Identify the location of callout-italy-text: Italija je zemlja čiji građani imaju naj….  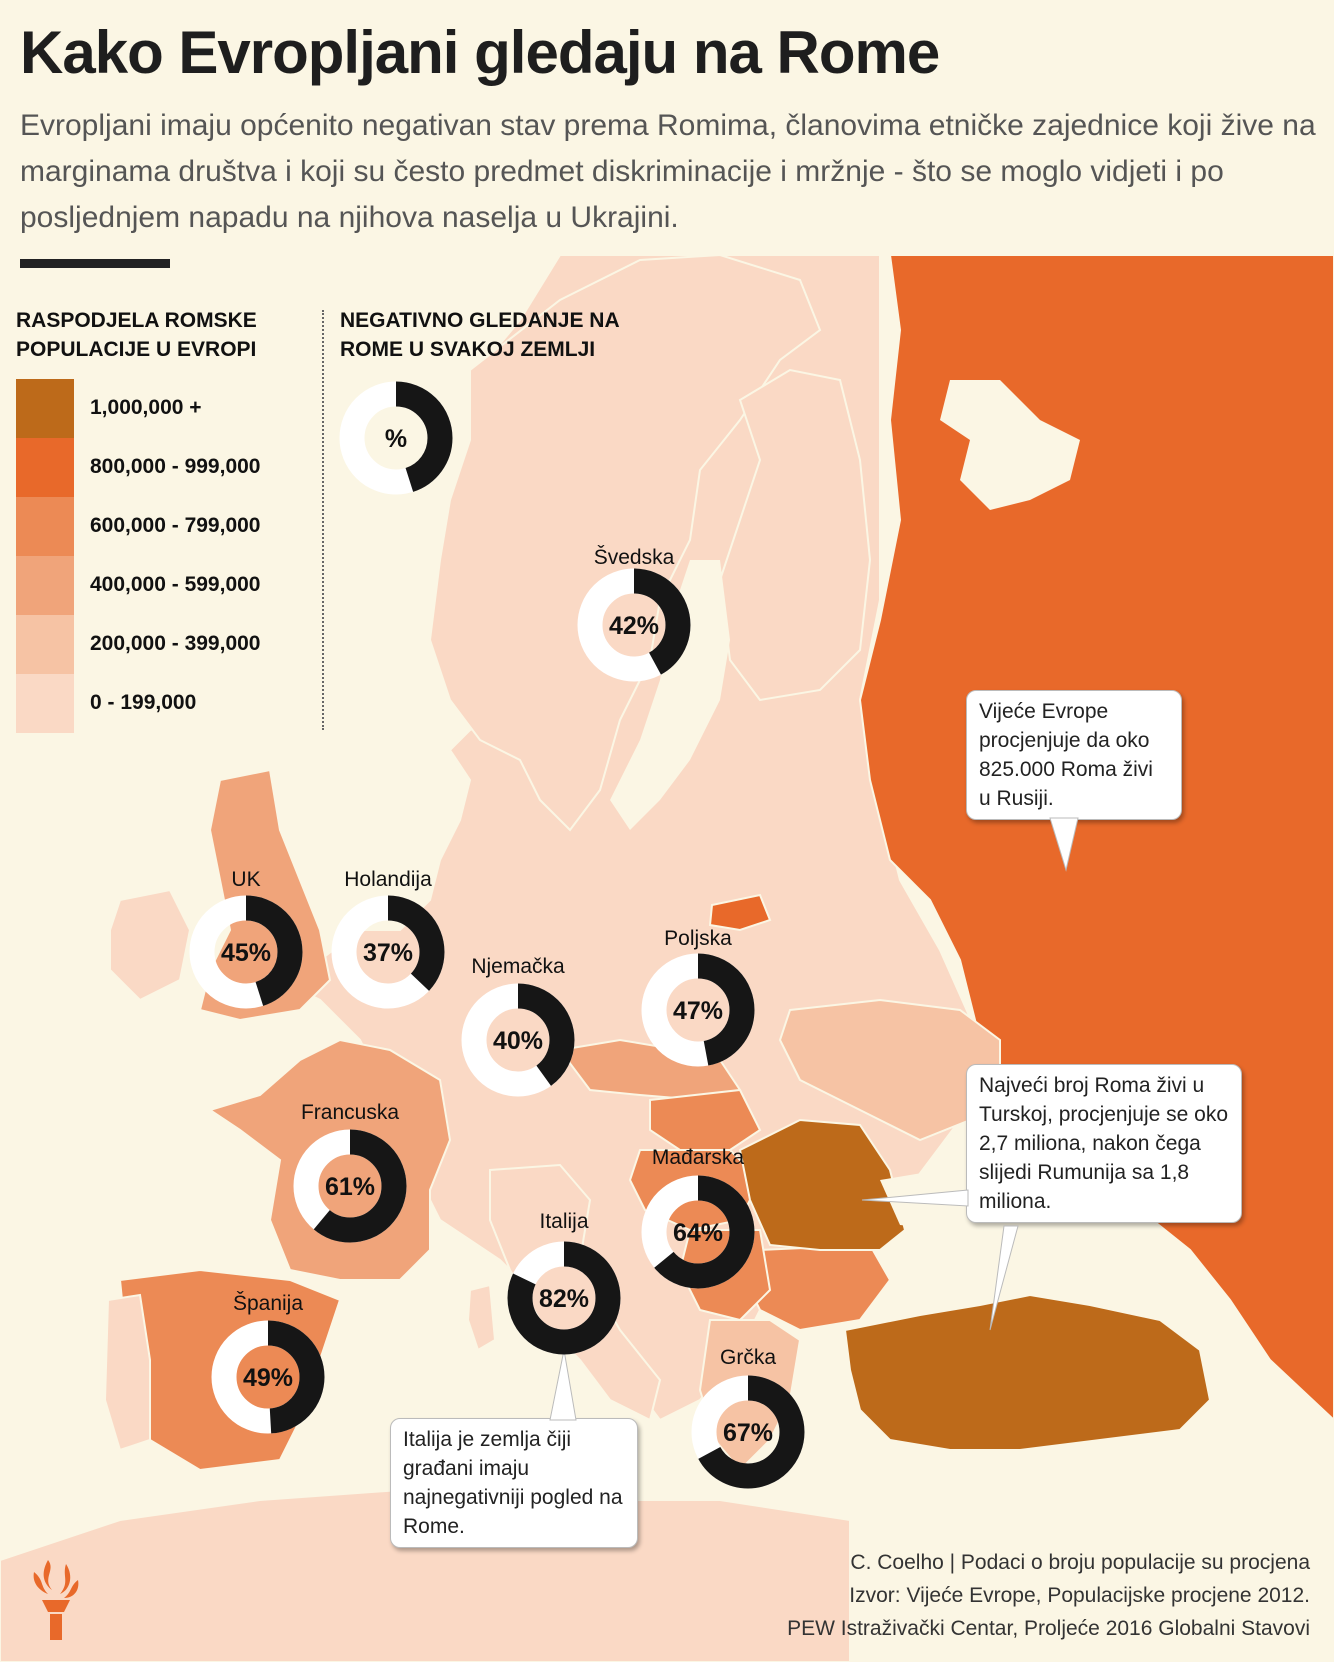
(513, 1483).